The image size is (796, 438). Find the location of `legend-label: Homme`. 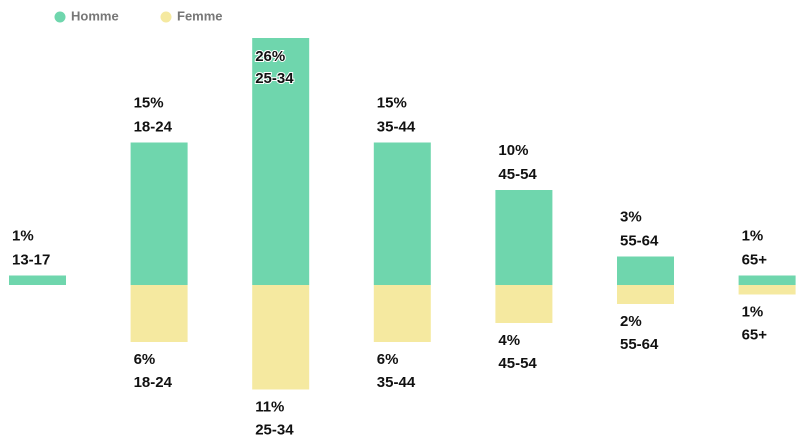

legend-label: Homme is located at coordinates (95, 15).